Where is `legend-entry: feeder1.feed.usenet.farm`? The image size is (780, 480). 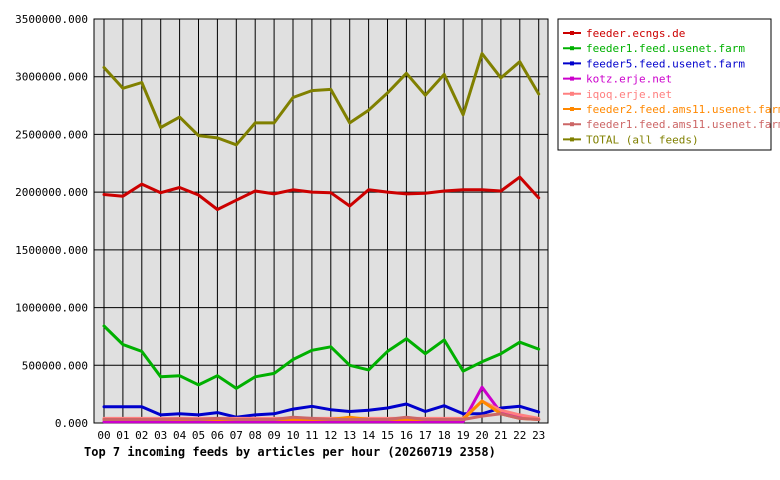 legend-entry: feeder1.feed.usenet.farm is located at coordinates (665, 48).